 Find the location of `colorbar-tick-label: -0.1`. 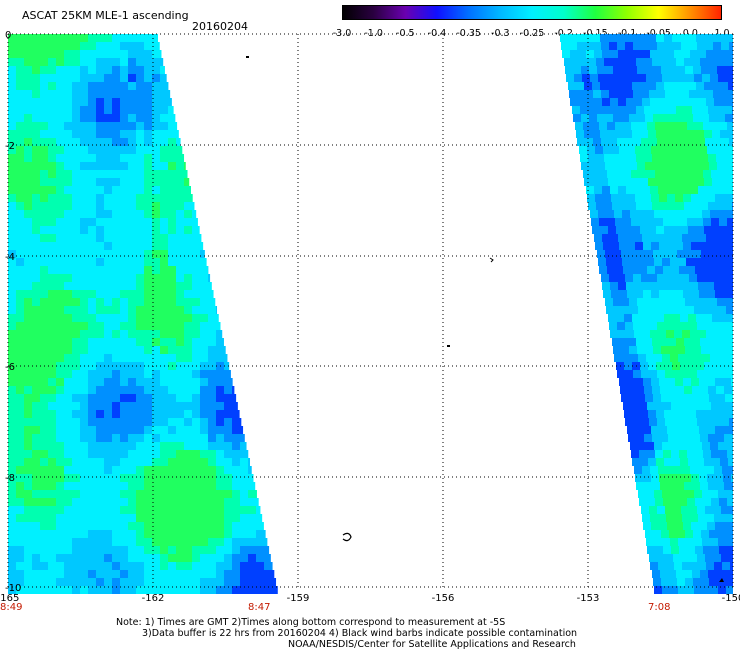

colorbar-tick-label: -0.1 is located at coordinates (627, 33).